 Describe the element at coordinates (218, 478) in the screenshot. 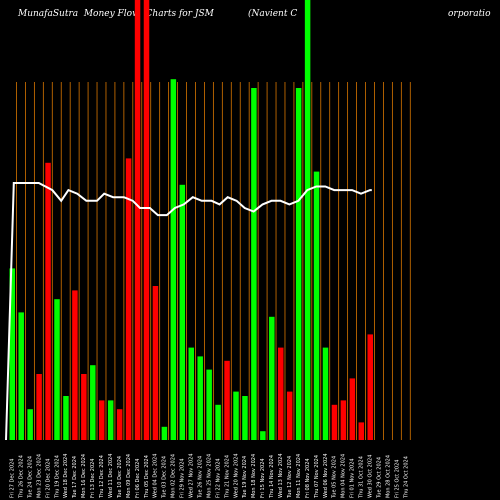

I see `x-tick-label: Fri 22 Nov 2024` at that location.